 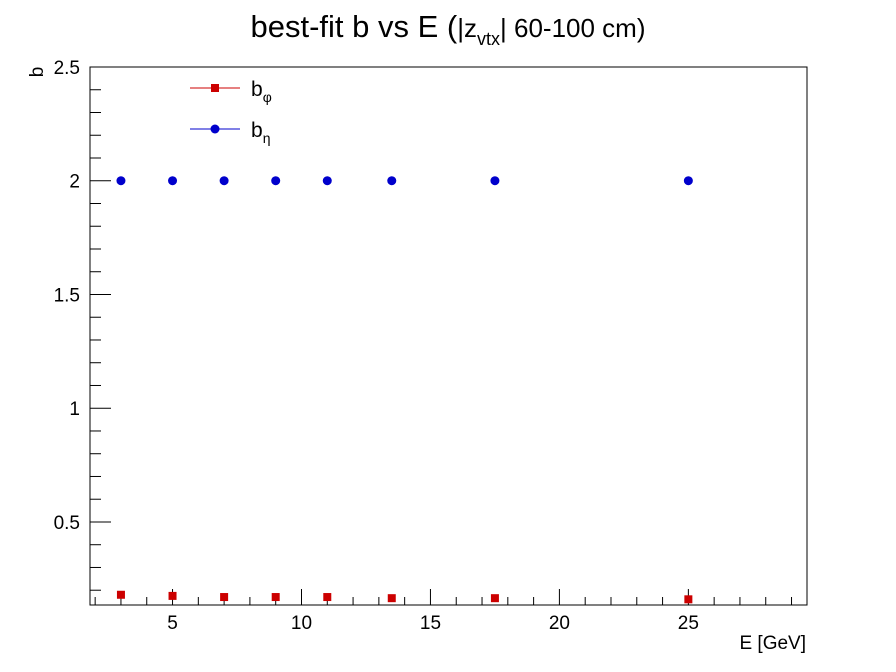 I want to click on legend-label-eta-base: b, so click(x=257, y=130).